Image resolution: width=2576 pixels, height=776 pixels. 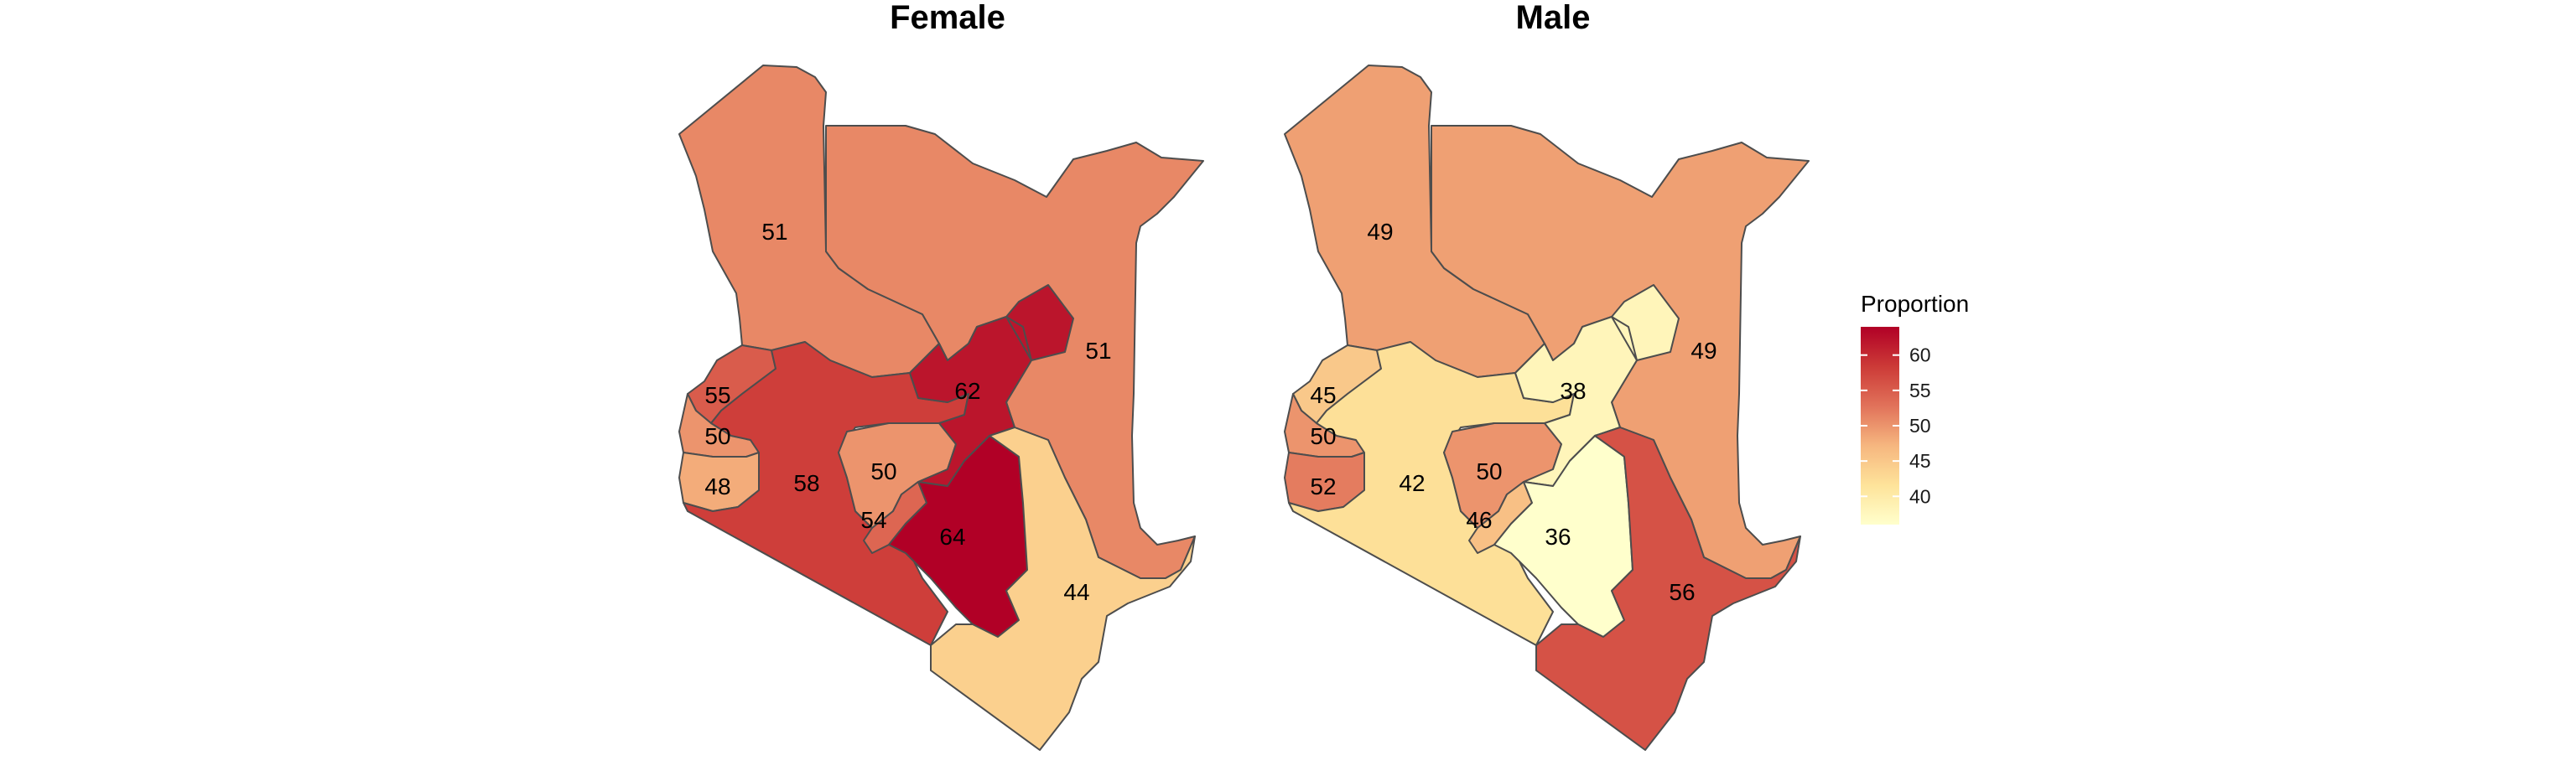 I want to click on label-female-naivasha: 54, so click(x=873, y=520).